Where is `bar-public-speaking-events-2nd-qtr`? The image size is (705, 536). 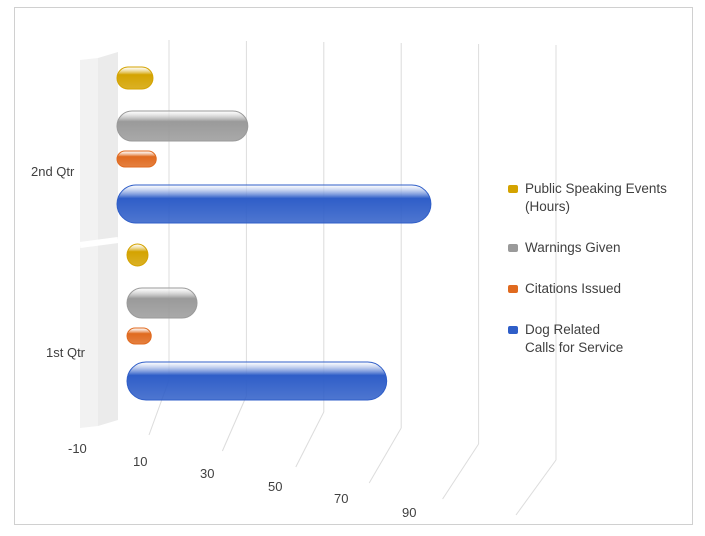
bar-public-speaking-events-2nd-qtr is located at coordinates (135, 78).